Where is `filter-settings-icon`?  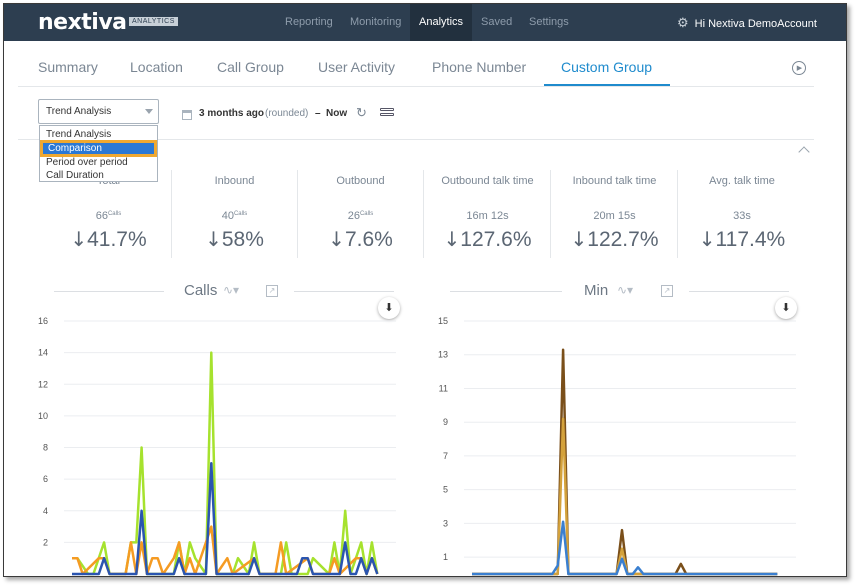 filter-settings-icon is located at coordinates (387, 113).